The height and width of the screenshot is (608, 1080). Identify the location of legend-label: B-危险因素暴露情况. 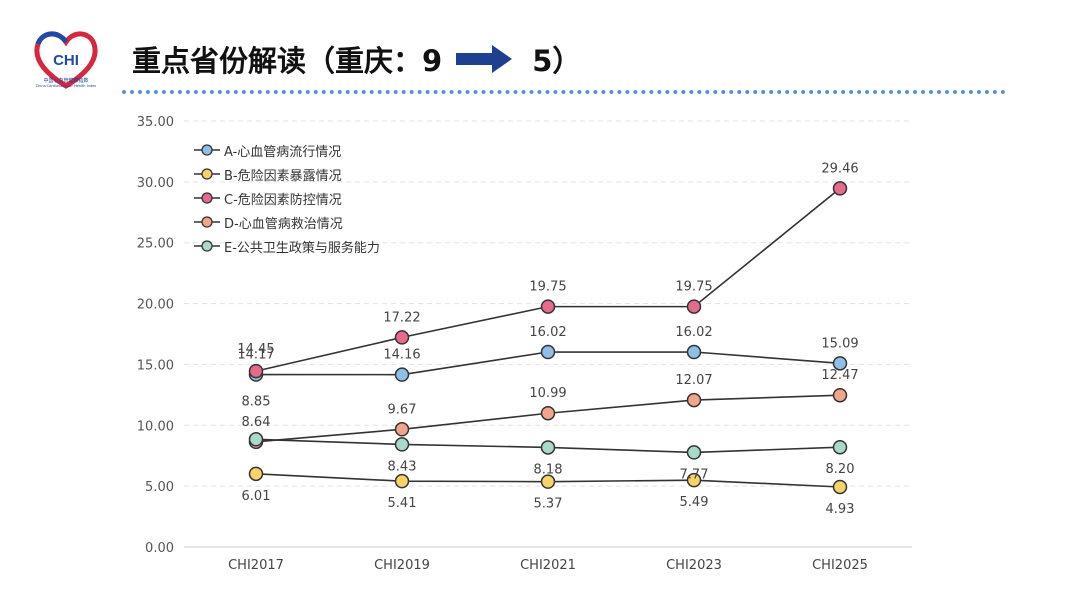
(283, 176).